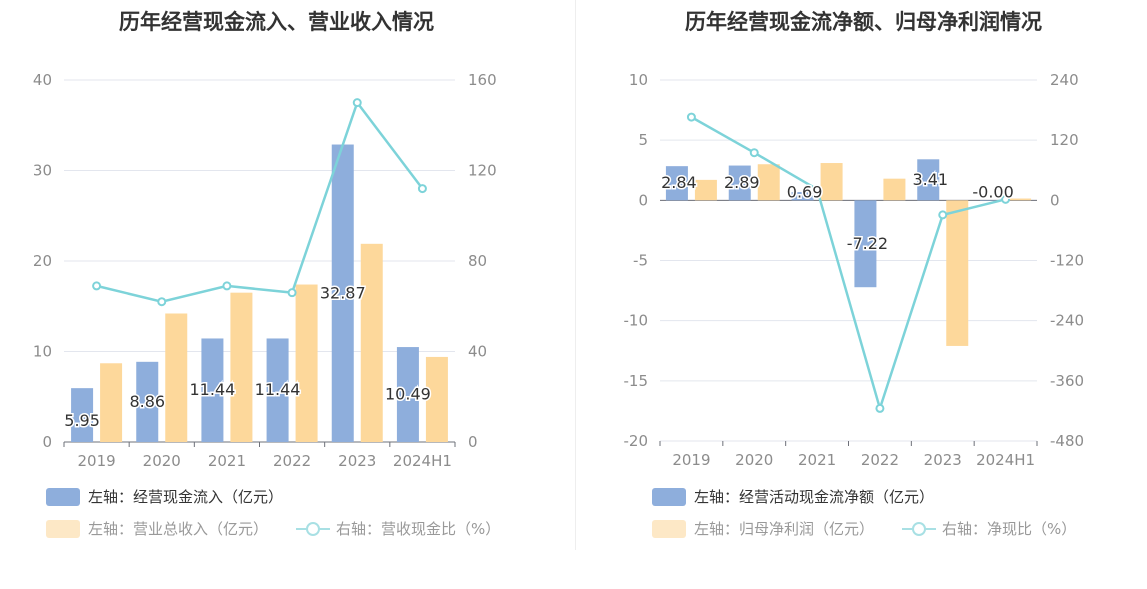 The image size is (1147, 589). I want to click on bar-data-label: 2.84, so click(679, 182).